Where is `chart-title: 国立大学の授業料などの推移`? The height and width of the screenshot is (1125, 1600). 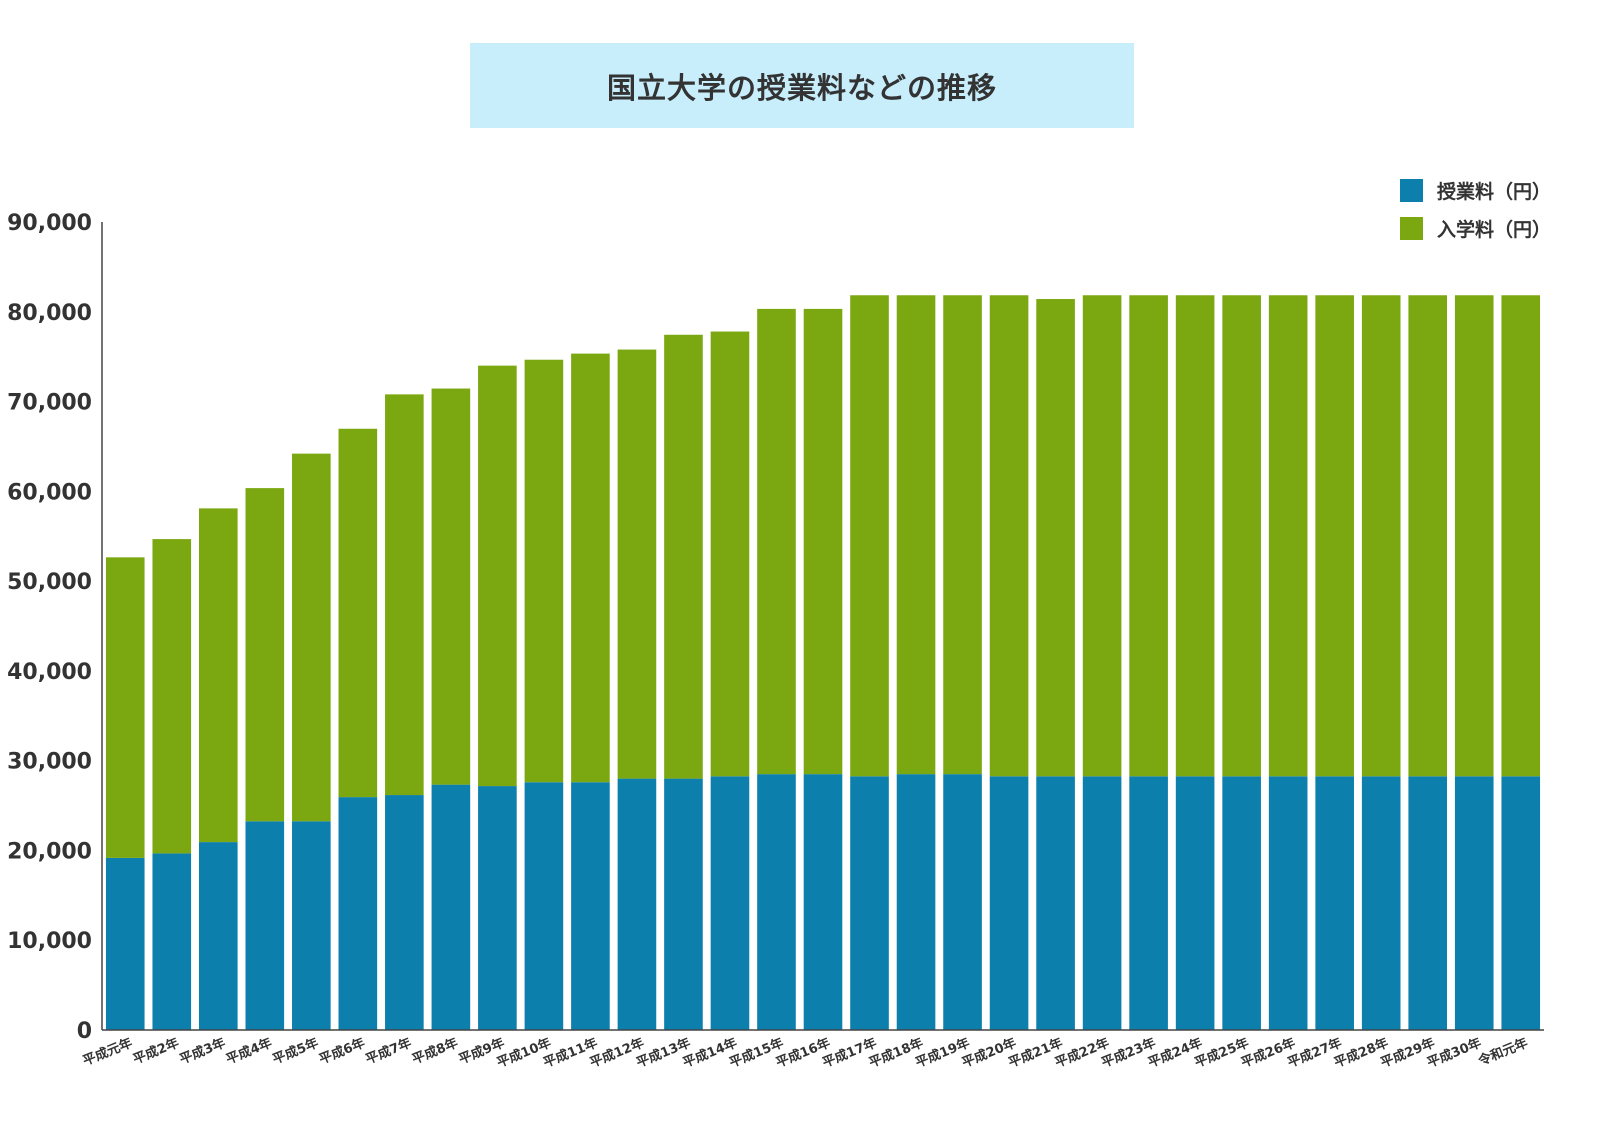 chart-title: 国立大学の授業料などの推移 is located at coordinates (801, 87).